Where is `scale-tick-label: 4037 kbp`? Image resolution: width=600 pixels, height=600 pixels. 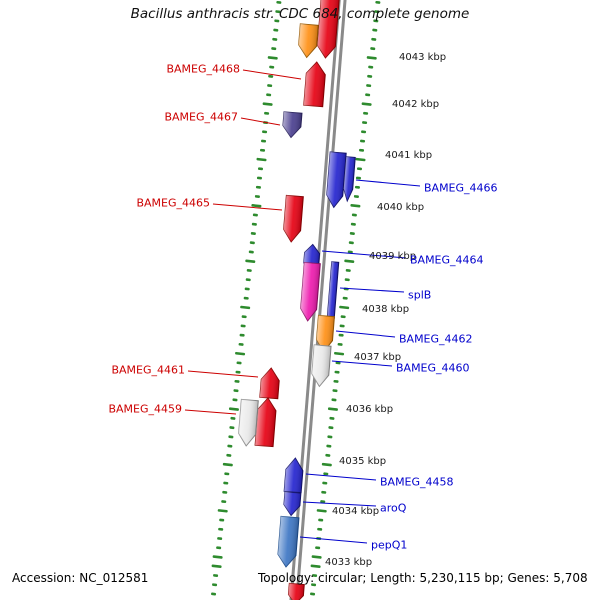 scale-tick-label: 4037 kbp is located at coordinates (377, 357).